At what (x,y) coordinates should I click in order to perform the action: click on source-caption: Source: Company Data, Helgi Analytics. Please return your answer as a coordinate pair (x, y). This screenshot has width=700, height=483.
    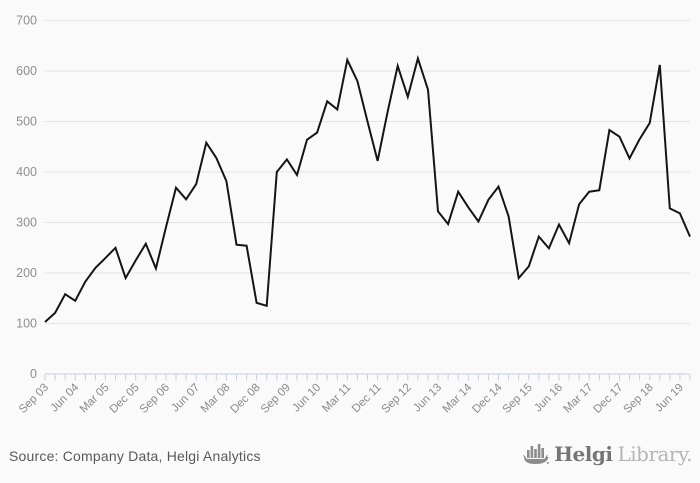
    Looking at the image, I should click on (135, 456).